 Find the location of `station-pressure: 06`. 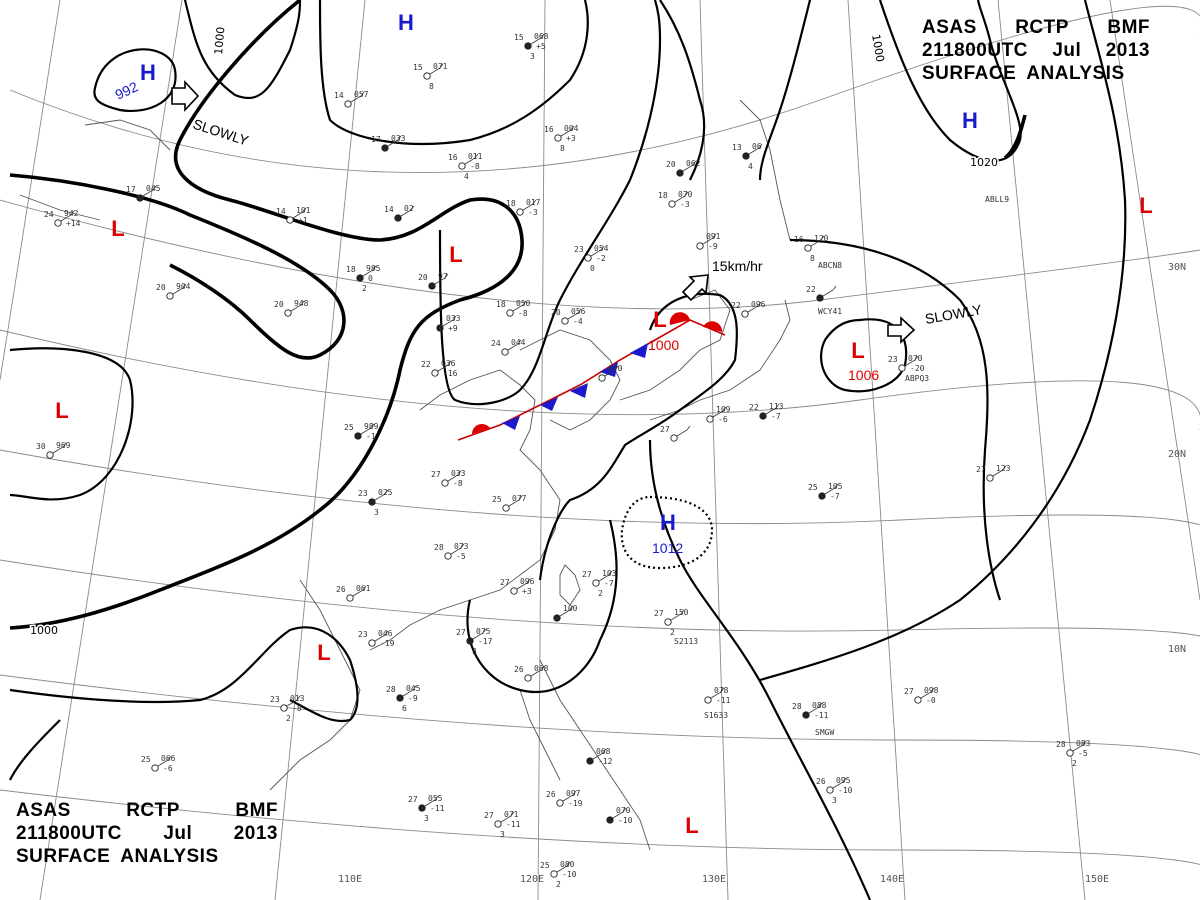

station-pressure: 06 is located at coordinates (757, 146).